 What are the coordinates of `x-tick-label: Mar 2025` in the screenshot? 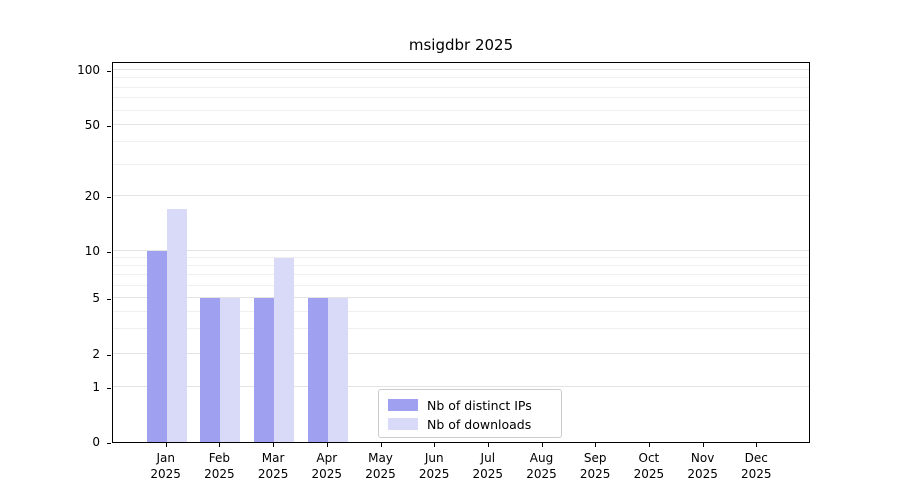 It's located at (273, 466).